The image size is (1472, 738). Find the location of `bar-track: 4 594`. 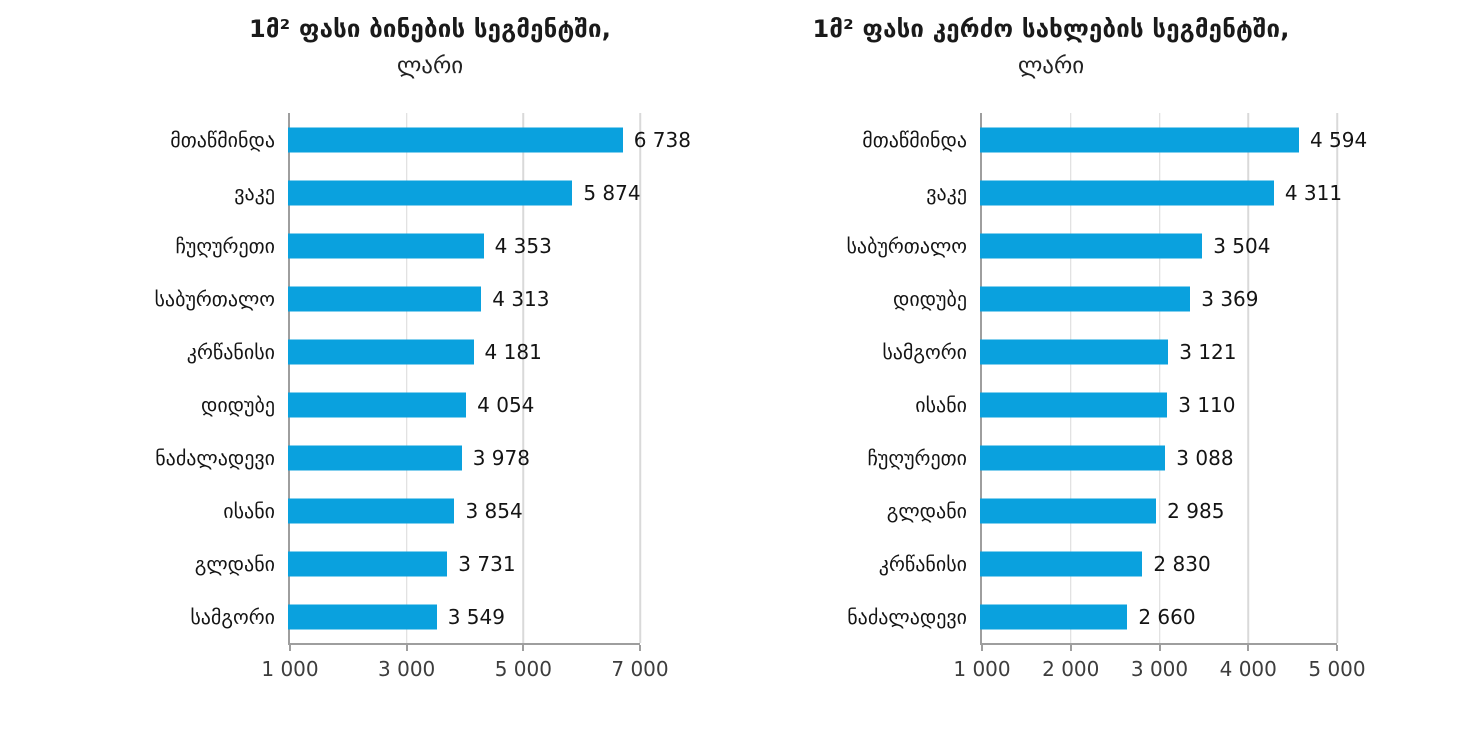

bar-track: 4 594 is located at coordinates (1173, 139).